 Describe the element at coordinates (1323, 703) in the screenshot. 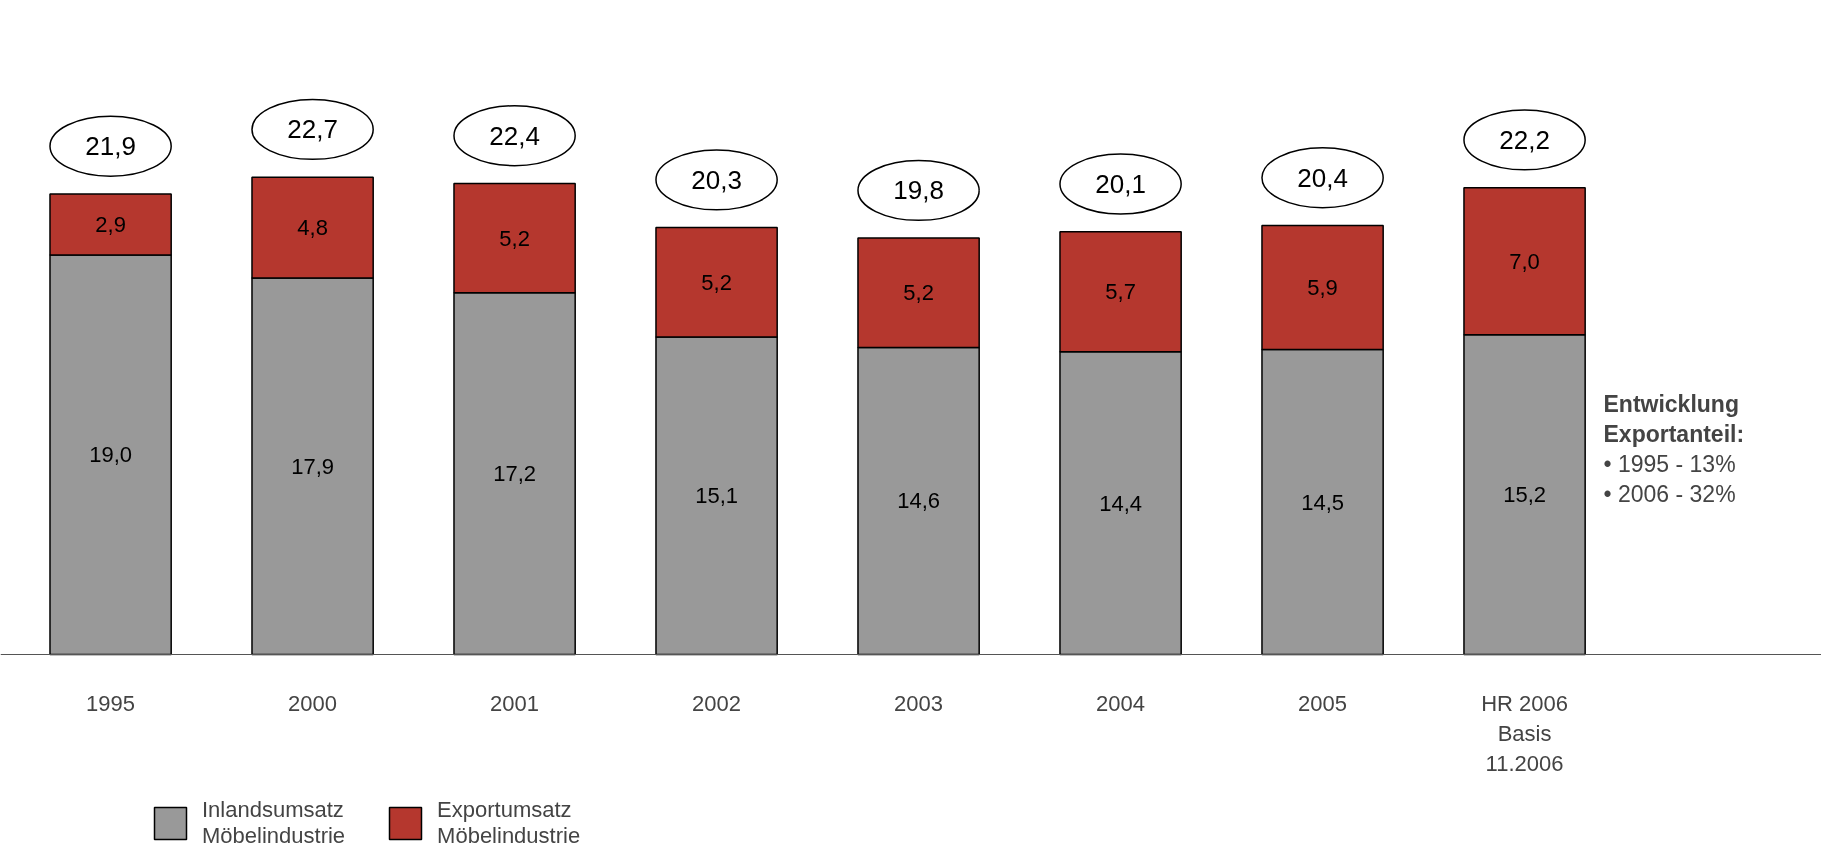

I see `x-tick-label: 2005` at that location.